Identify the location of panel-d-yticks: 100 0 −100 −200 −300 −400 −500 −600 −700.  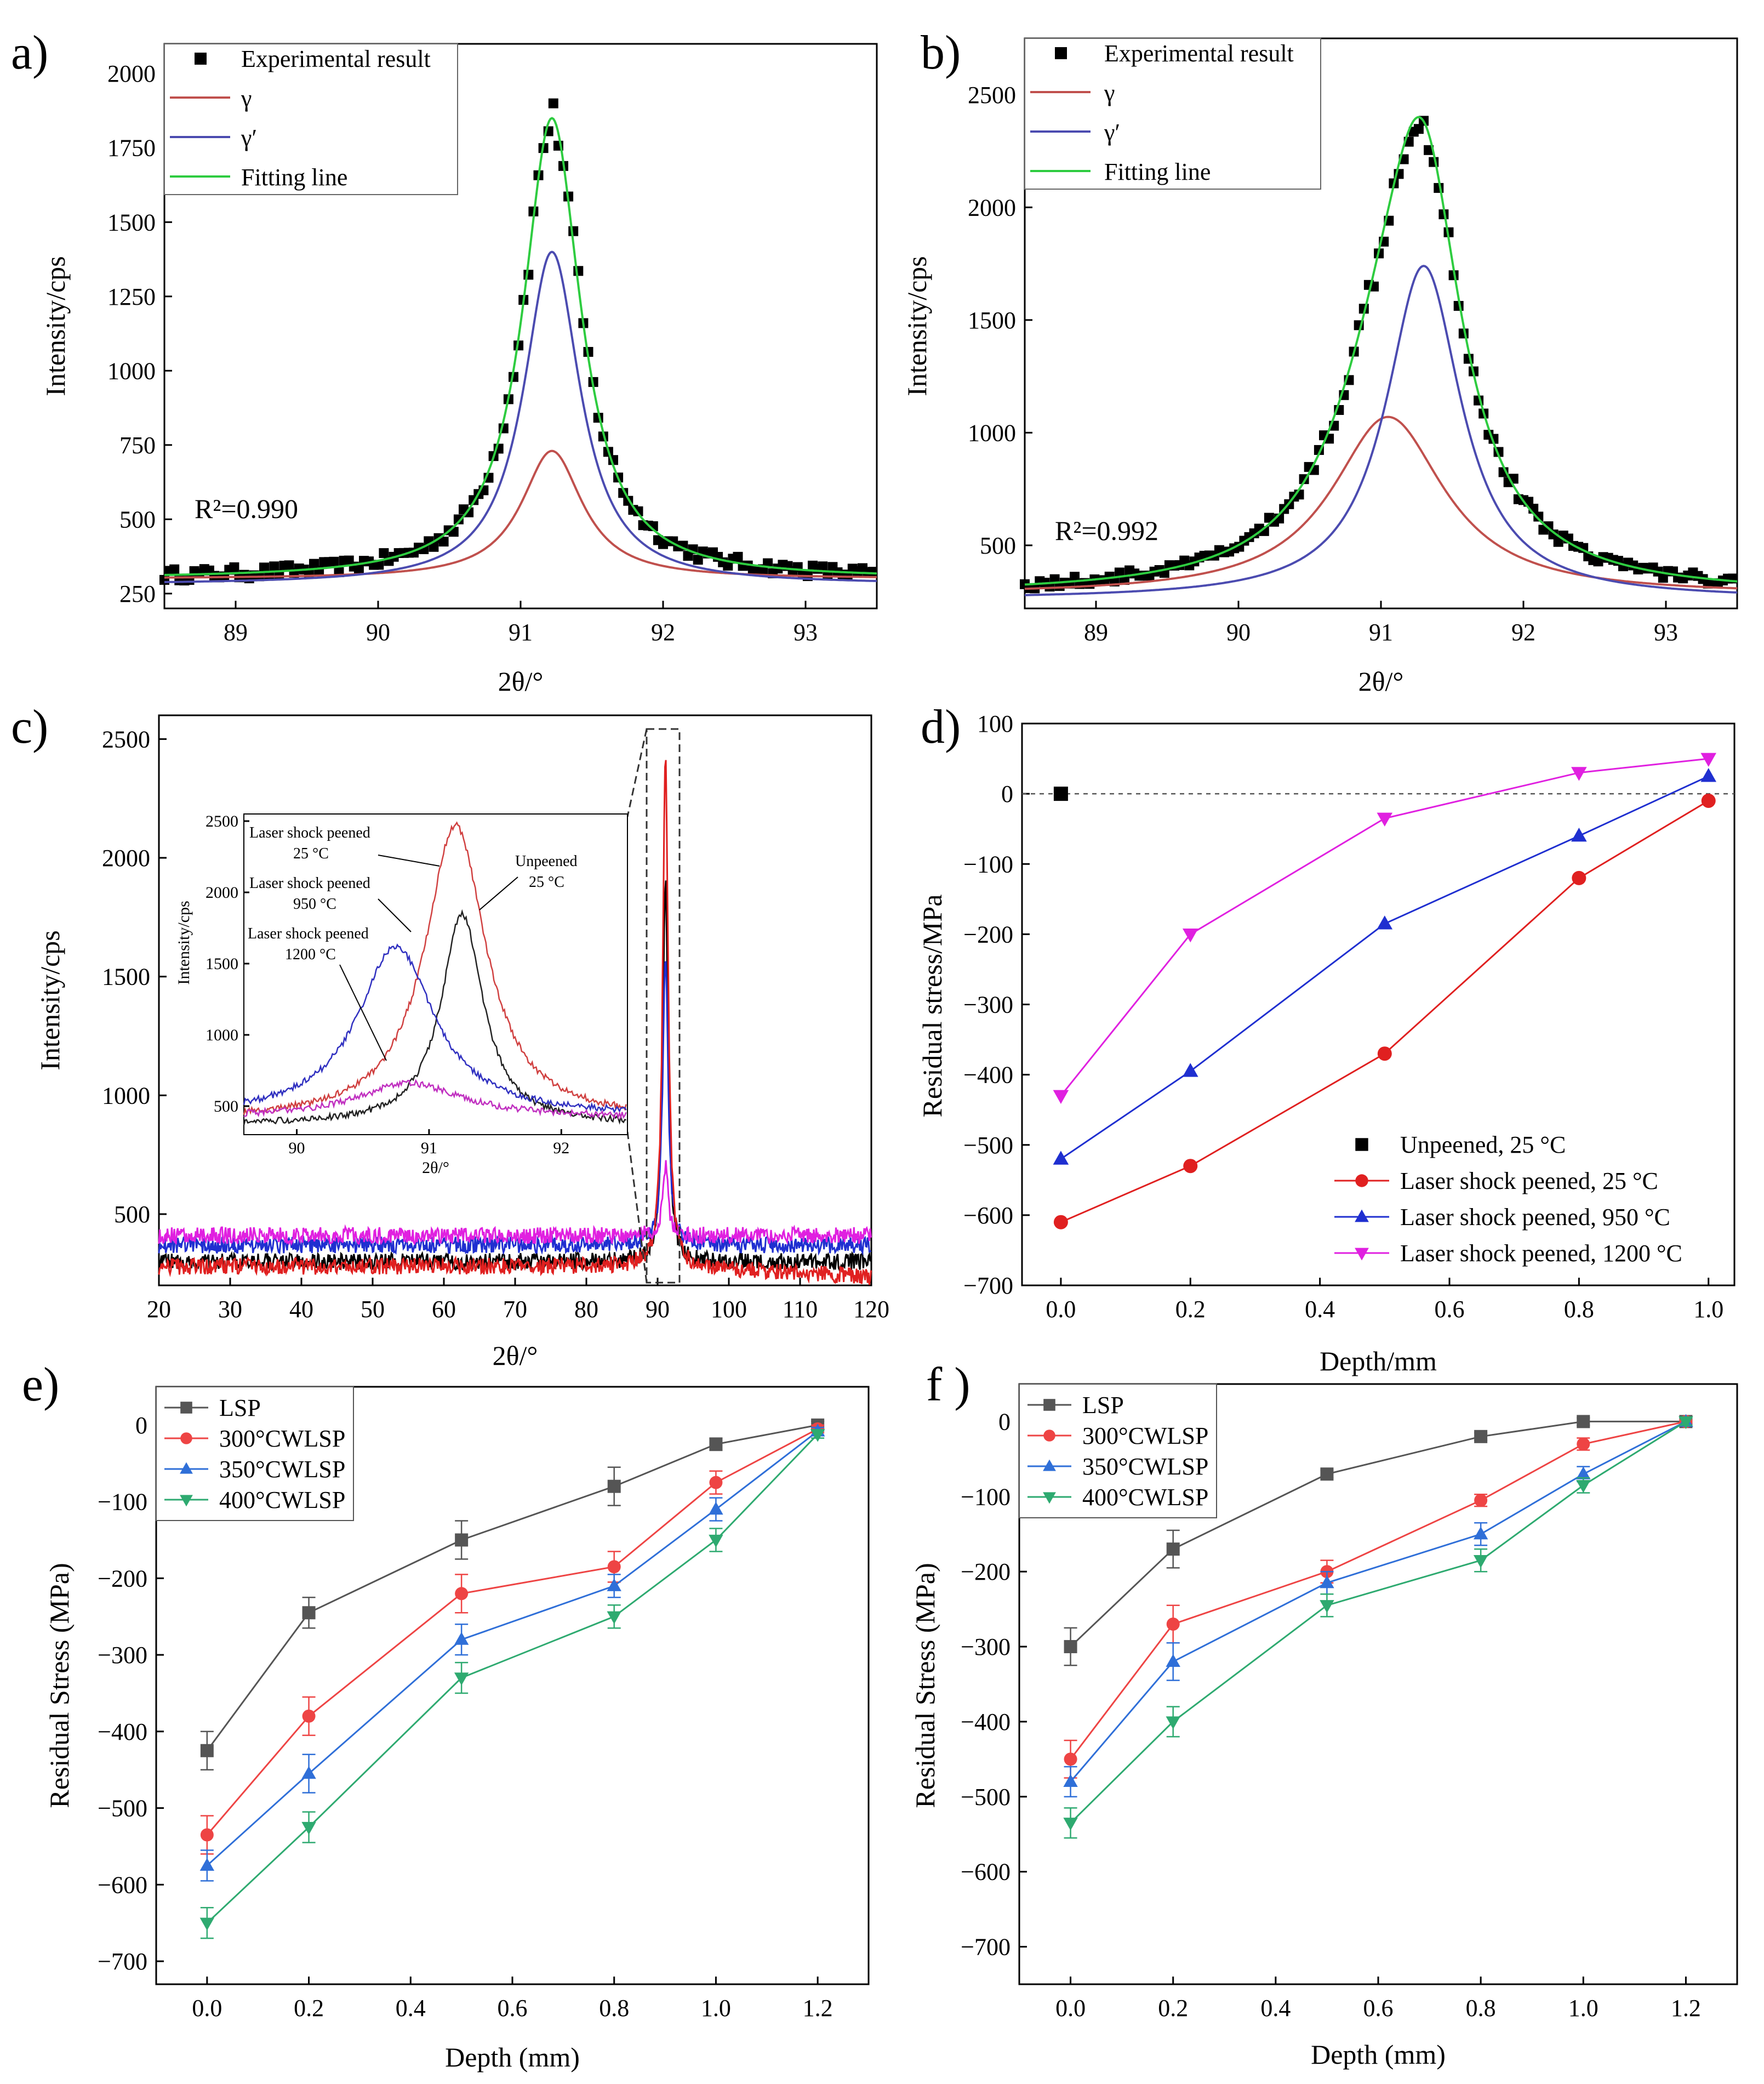
(997, 1004).